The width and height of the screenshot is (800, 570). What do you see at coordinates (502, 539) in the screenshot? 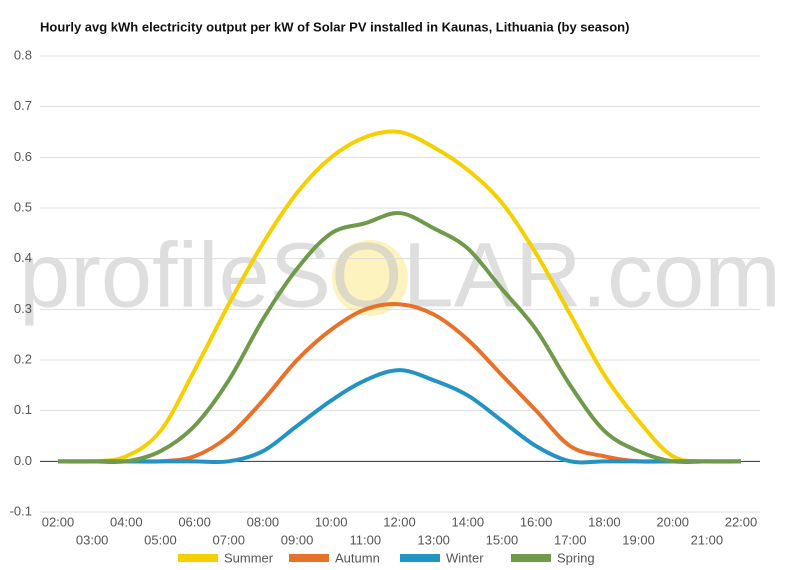
I see `x-tick-label: 15:00` at bounding box center [502, 539].